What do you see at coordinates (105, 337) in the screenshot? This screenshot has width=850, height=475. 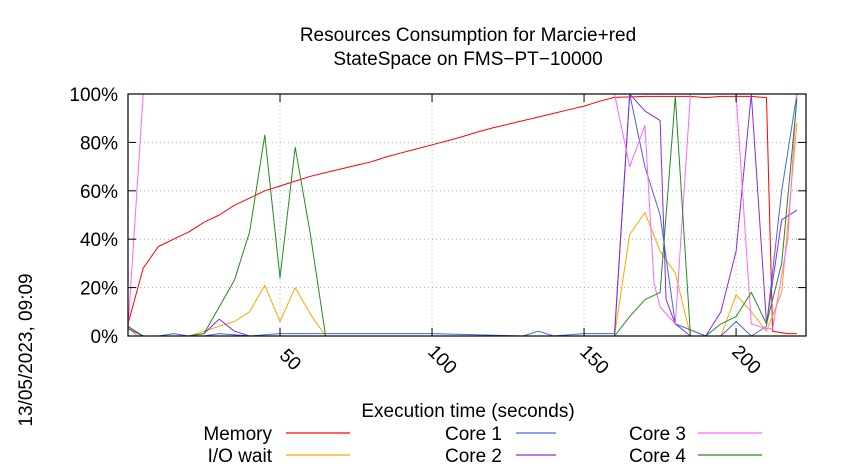 I see `y-tick-label: 0%` at bounding box center [105, 337].